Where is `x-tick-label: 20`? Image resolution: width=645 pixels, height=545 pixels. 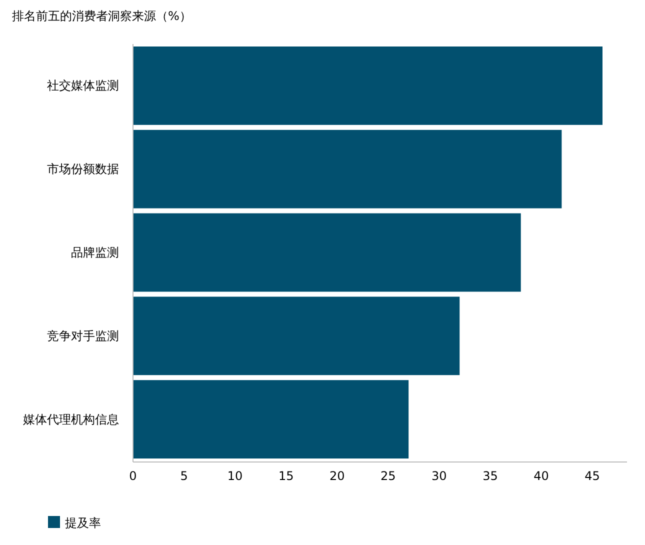 x-tick-label: 20 is located at coordinates (337, 476).